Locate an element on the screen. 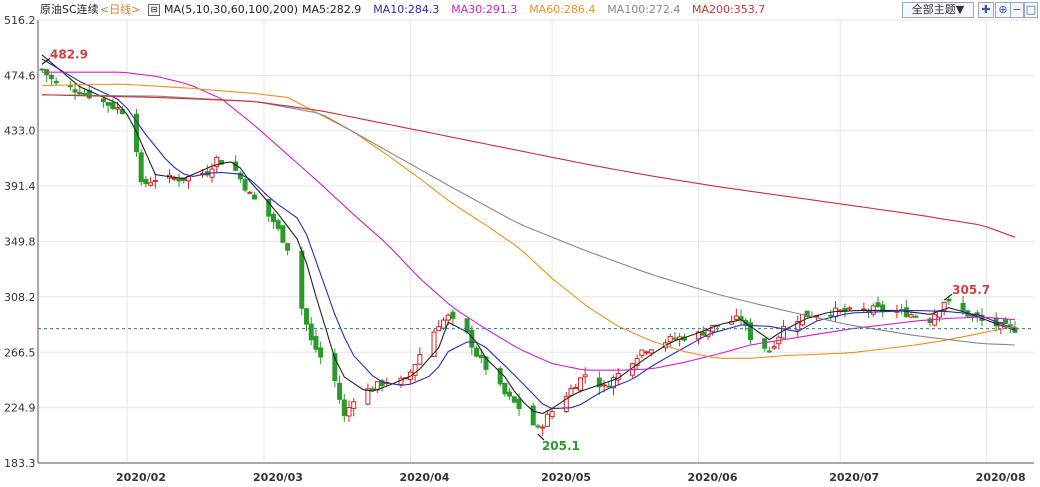  ma-value-4: MA100:272.4 is located at coordinates (644, 9).